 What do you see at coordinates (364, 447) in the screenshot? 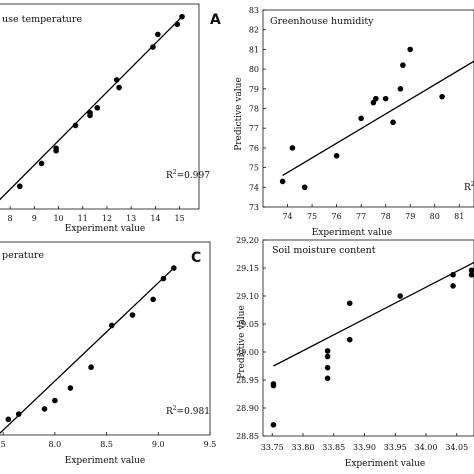
I see `x-tick-label: 33.90` at bounding box center [364, 447].